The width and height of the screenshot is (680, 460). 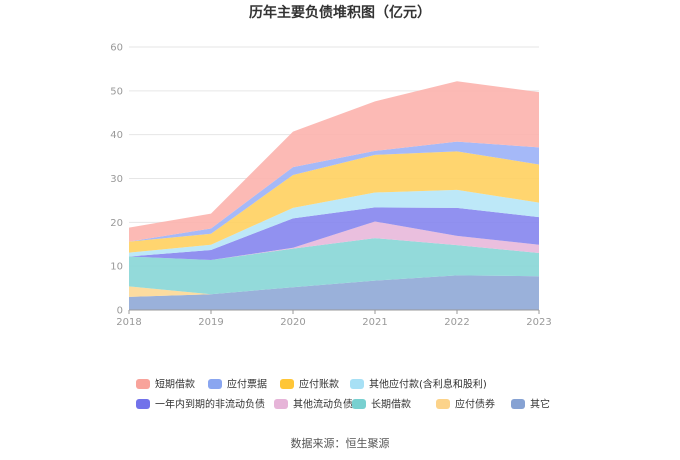 I want to click on x-tick-label: 2023, so click(x=538, y=322).